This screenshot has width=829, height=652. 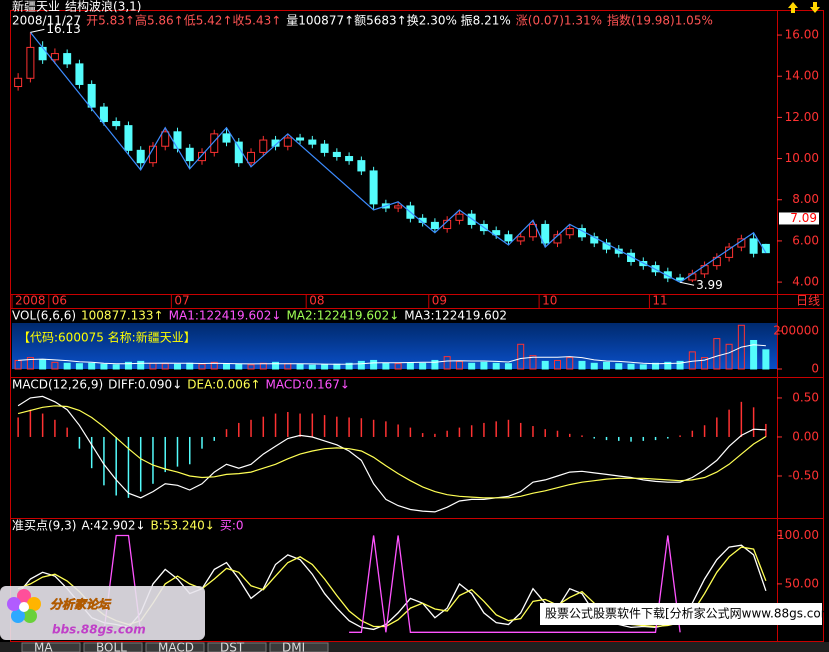 What do you see at coordinates (392, 354) in the screenshot?
I see `volume-ma` at bounding box center [392, 354].